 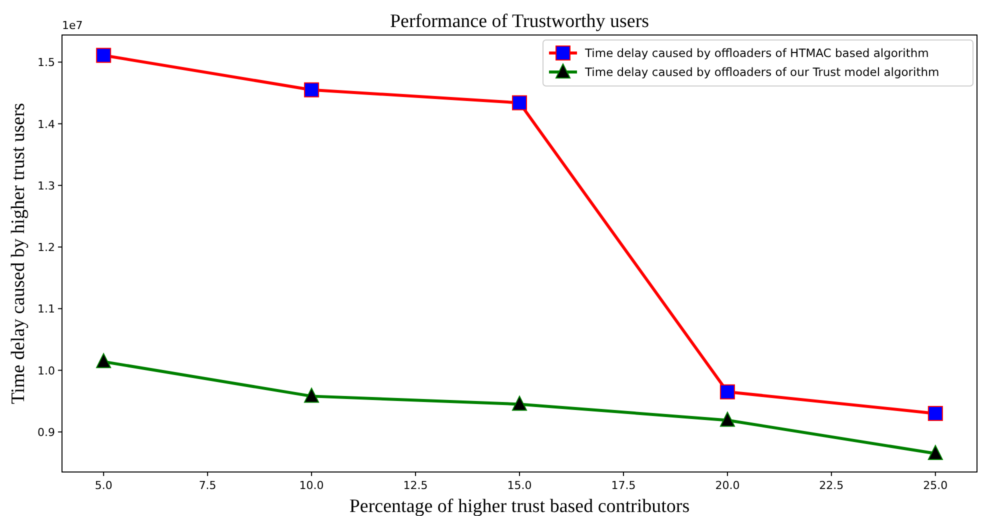 I want to click on y-axis-title: Time delay caused by higher trust users, so click(x=18, y=253).